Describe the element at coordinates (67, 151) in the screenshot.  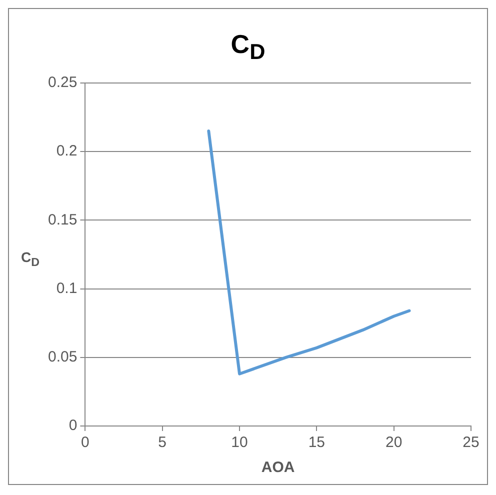
I see `y-tick-label: 0.2` at that location.